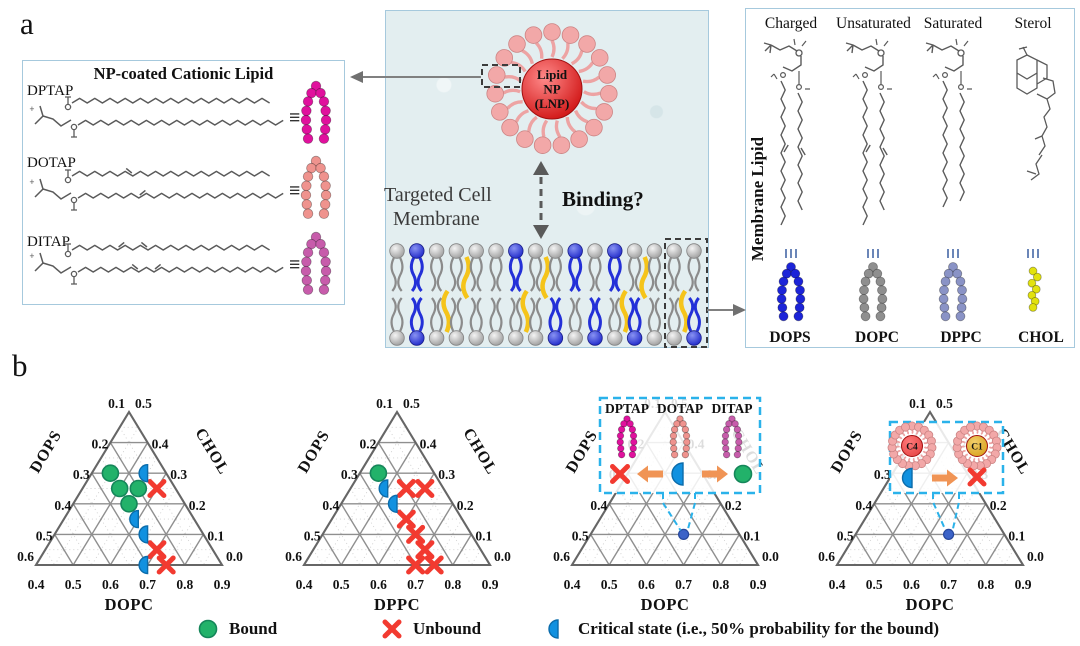  I want to click on callout-pointer, so click(679, 512).